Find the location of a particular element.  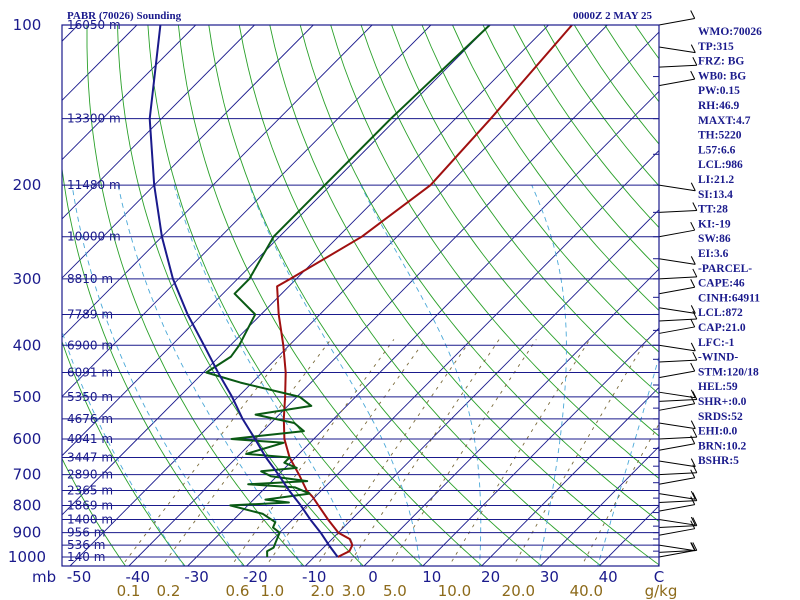

height-label: 536 m is located at coordinates (86, 545).